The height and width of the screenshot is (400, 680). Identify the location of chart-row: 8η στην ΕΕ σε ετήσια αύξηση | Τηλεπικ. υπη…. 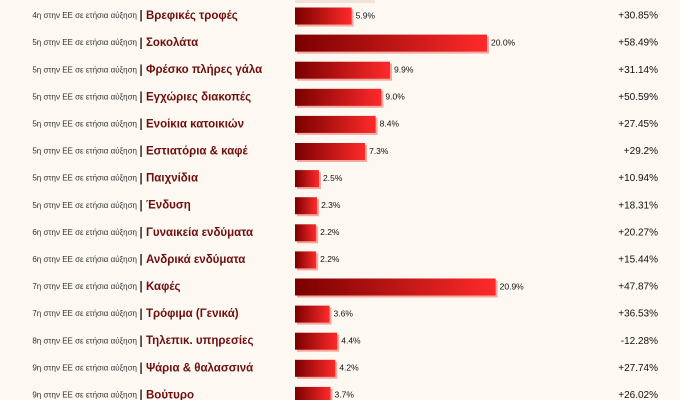
(345, 342).